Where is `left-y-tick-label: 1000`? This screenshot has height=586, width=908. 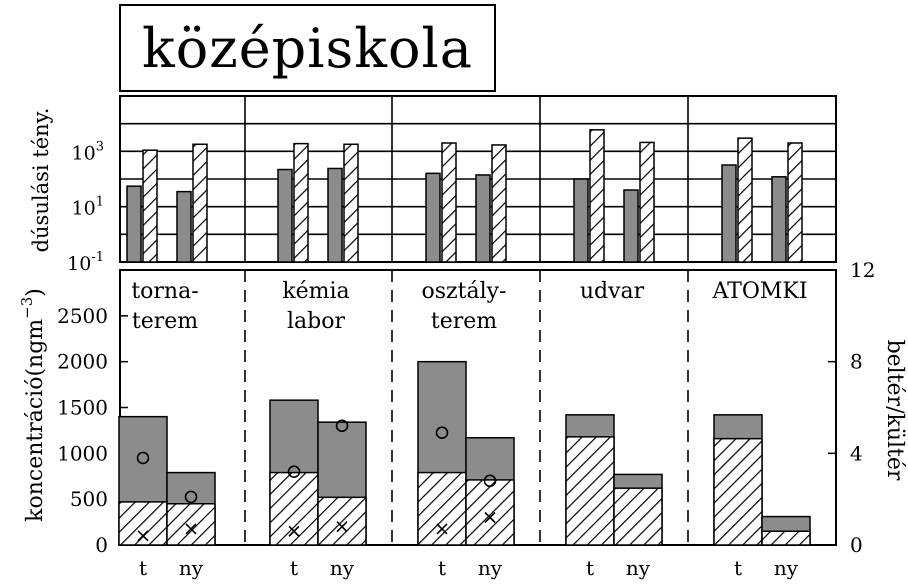 left-y-tick-label: 1000 is located at coordinates (82, 453).